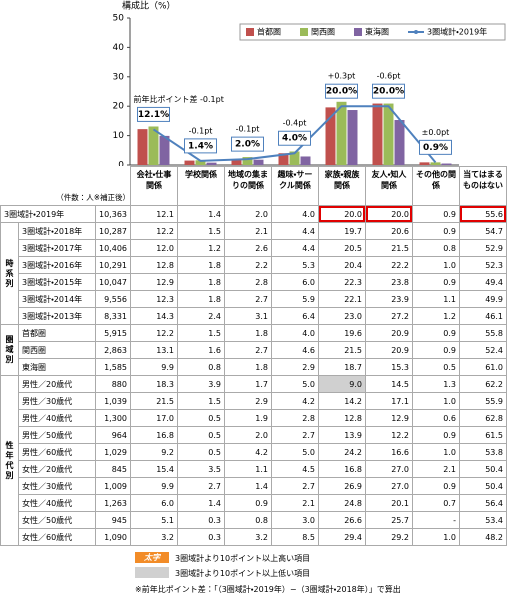 The image size is (509, 600). I want to click on annotation: +0.3pt, so click(342, 76).